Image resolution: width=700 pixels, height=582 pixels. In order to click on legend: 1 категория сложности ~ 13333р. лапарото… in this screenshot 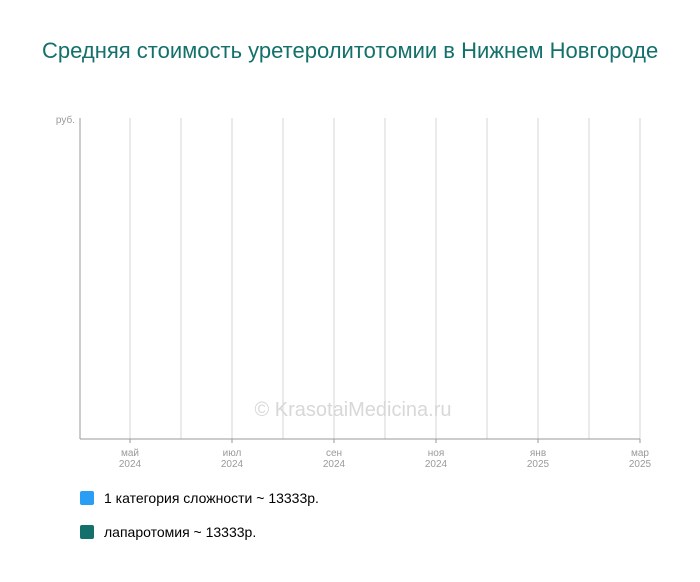, I will do `click(340, 522)`.